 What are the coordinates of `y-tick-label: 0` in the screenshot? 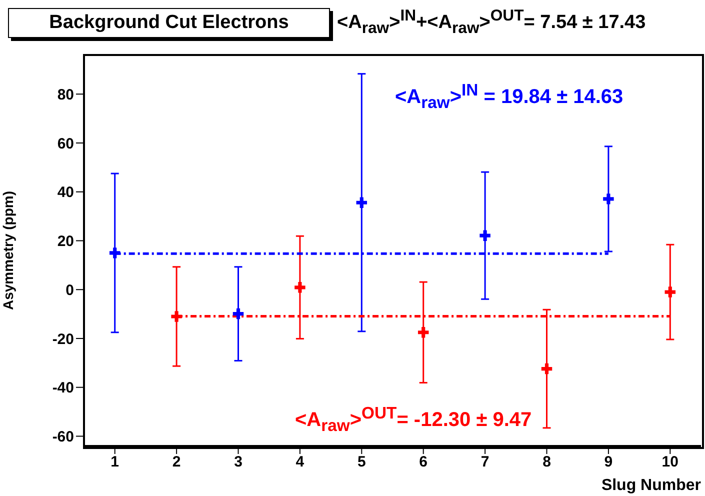 It's located at (70, 290).